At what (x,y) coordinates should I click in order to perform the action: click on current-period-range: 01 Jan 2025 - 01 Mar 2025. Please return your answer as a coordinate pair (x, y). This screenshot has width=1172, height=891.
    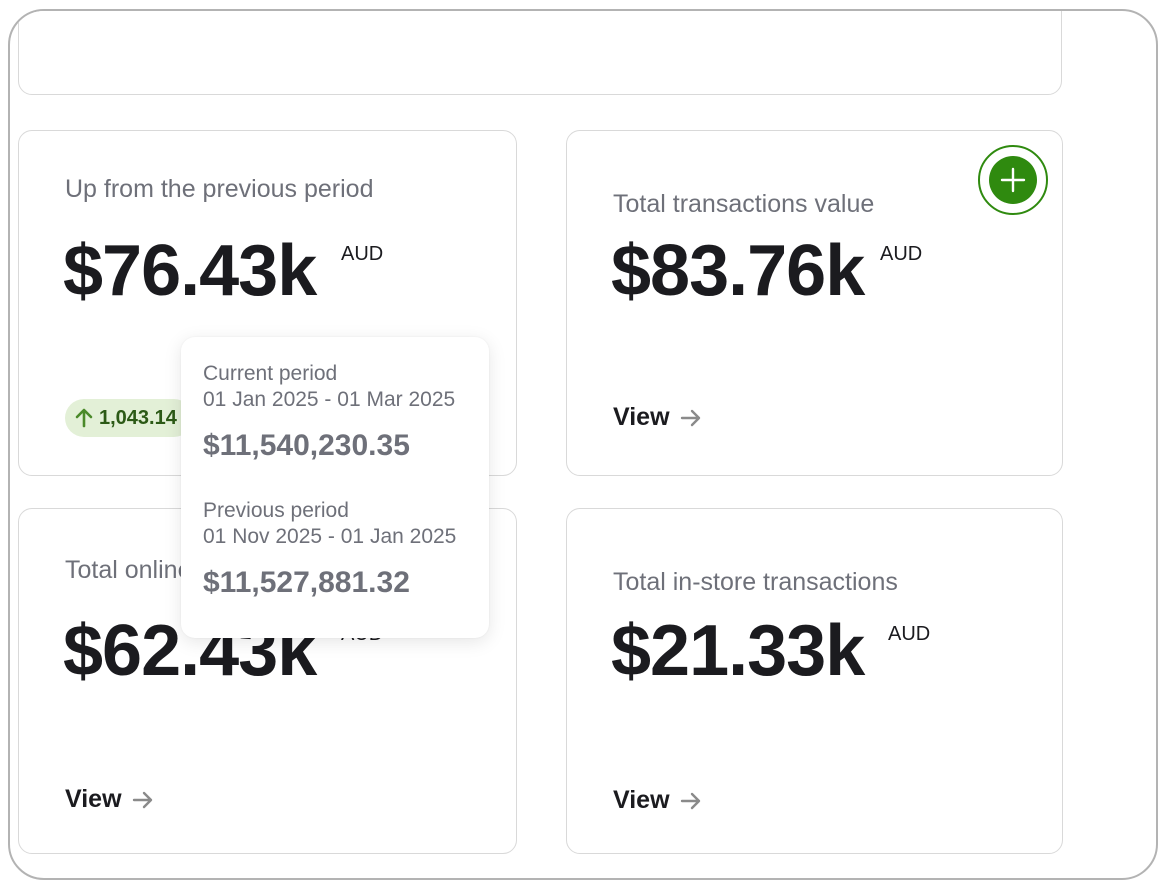
    Looking at the image, I should click on (329, 399).